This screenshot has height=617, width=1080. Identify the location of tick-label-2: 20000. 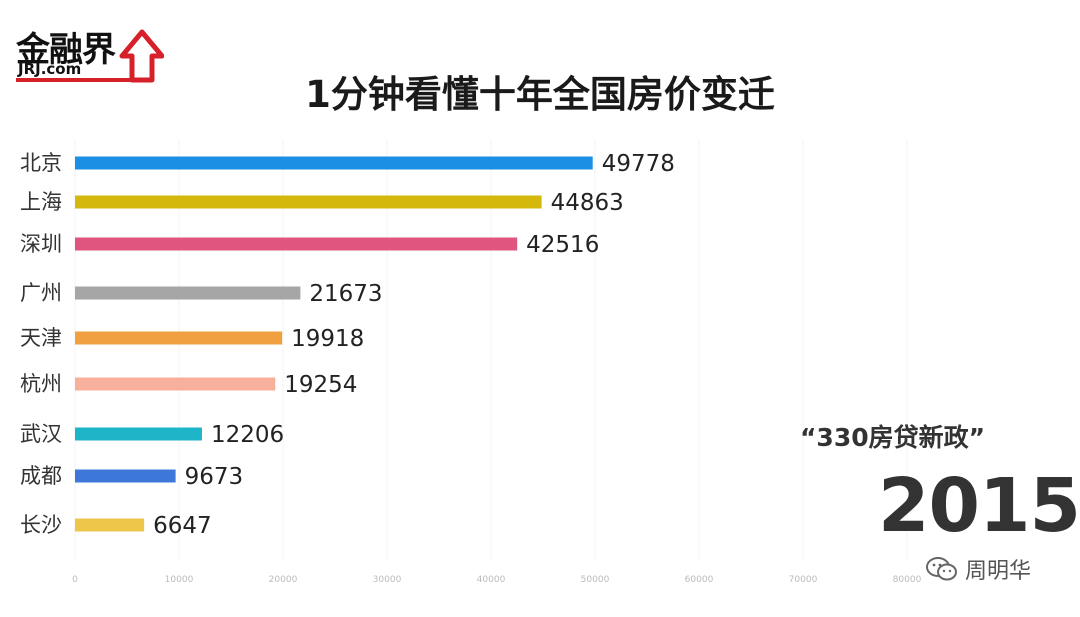
(283, 580).